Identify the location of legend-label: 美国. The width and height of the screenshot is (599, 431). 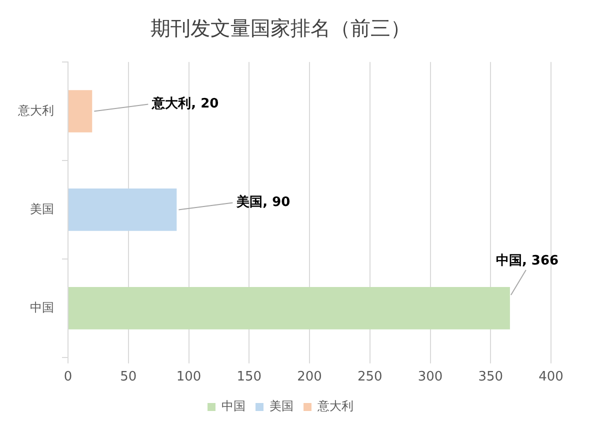
(282, 406).